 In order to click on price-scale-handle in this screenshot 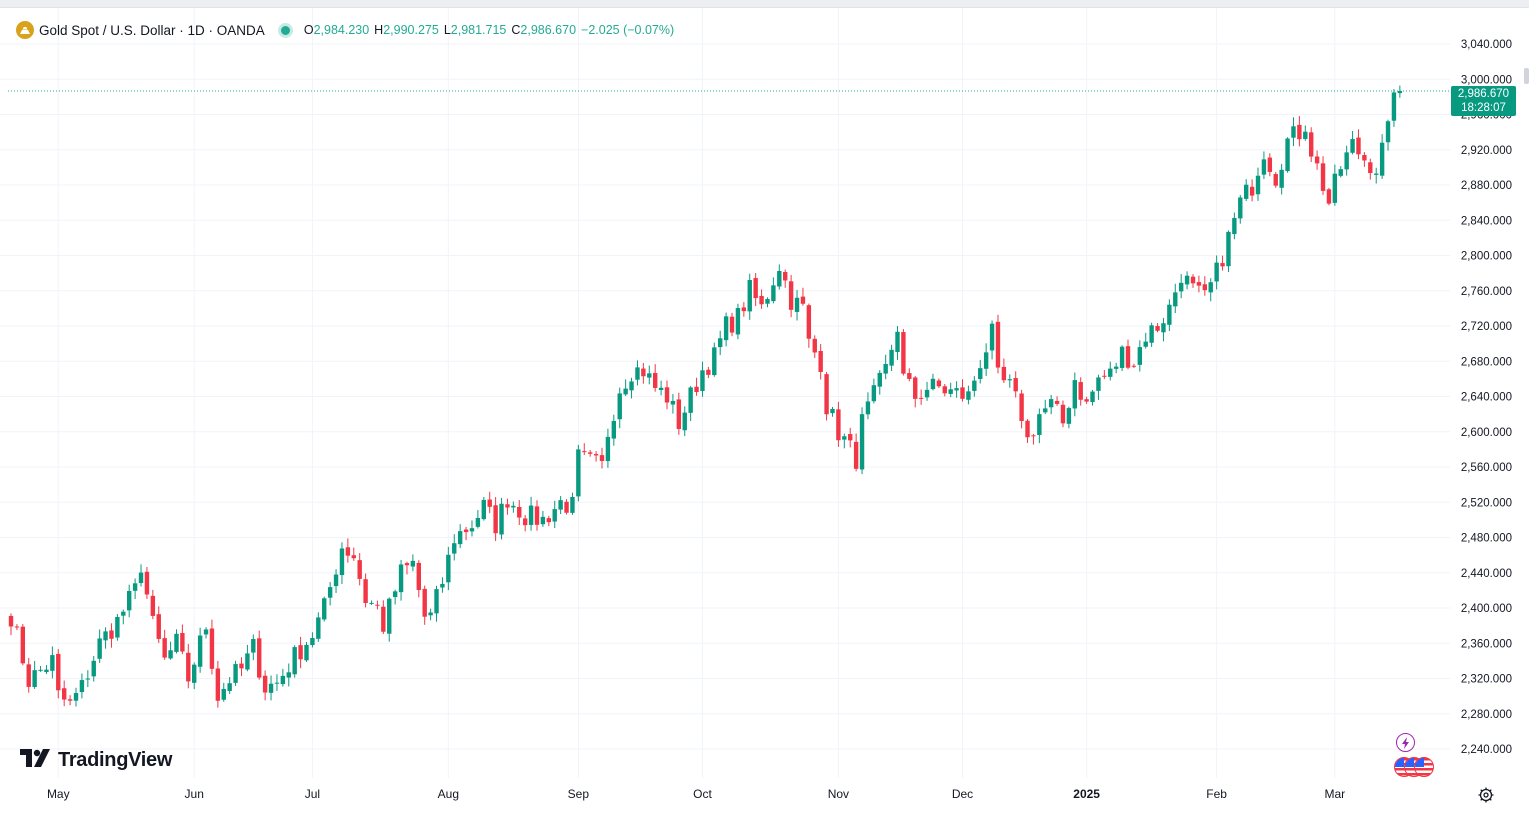, I will do `click(1526, 76)`.